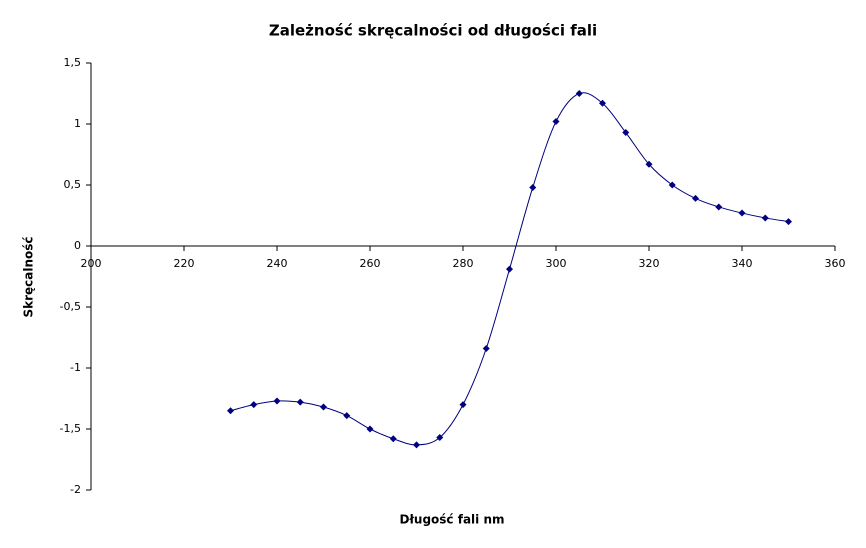 This screenshot has width=866, height=548. What do you see at coordinates (75, 489) in the screenshot?
I see `y-tick-label: -2` at bounding box center [75, 489].